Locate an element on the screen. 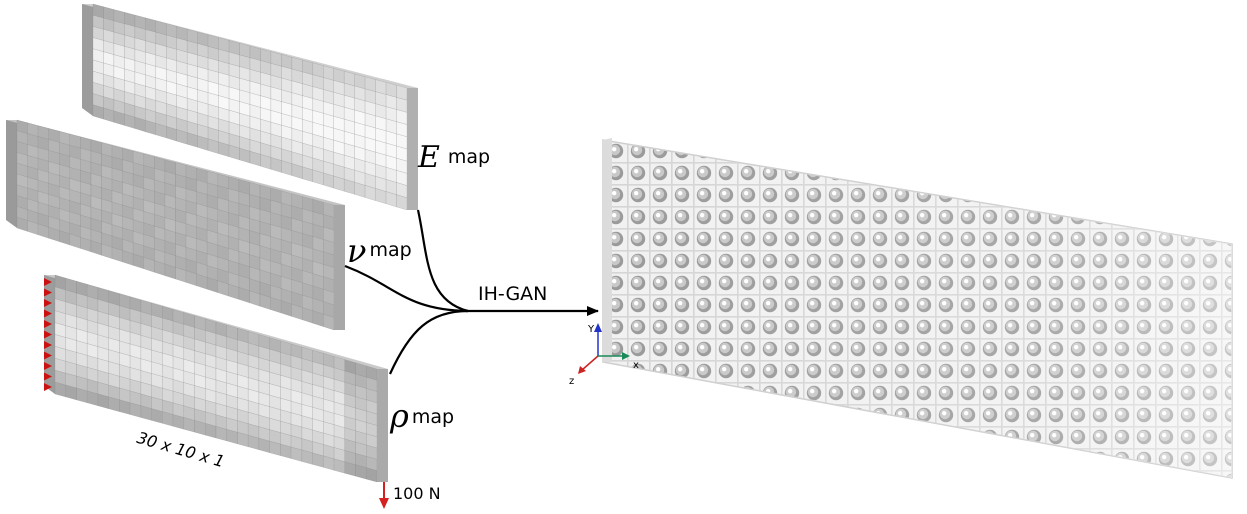 The width and height of the screenshot is (1247, 514). model-label: IH-GAN is located at coordinates (513, 294).